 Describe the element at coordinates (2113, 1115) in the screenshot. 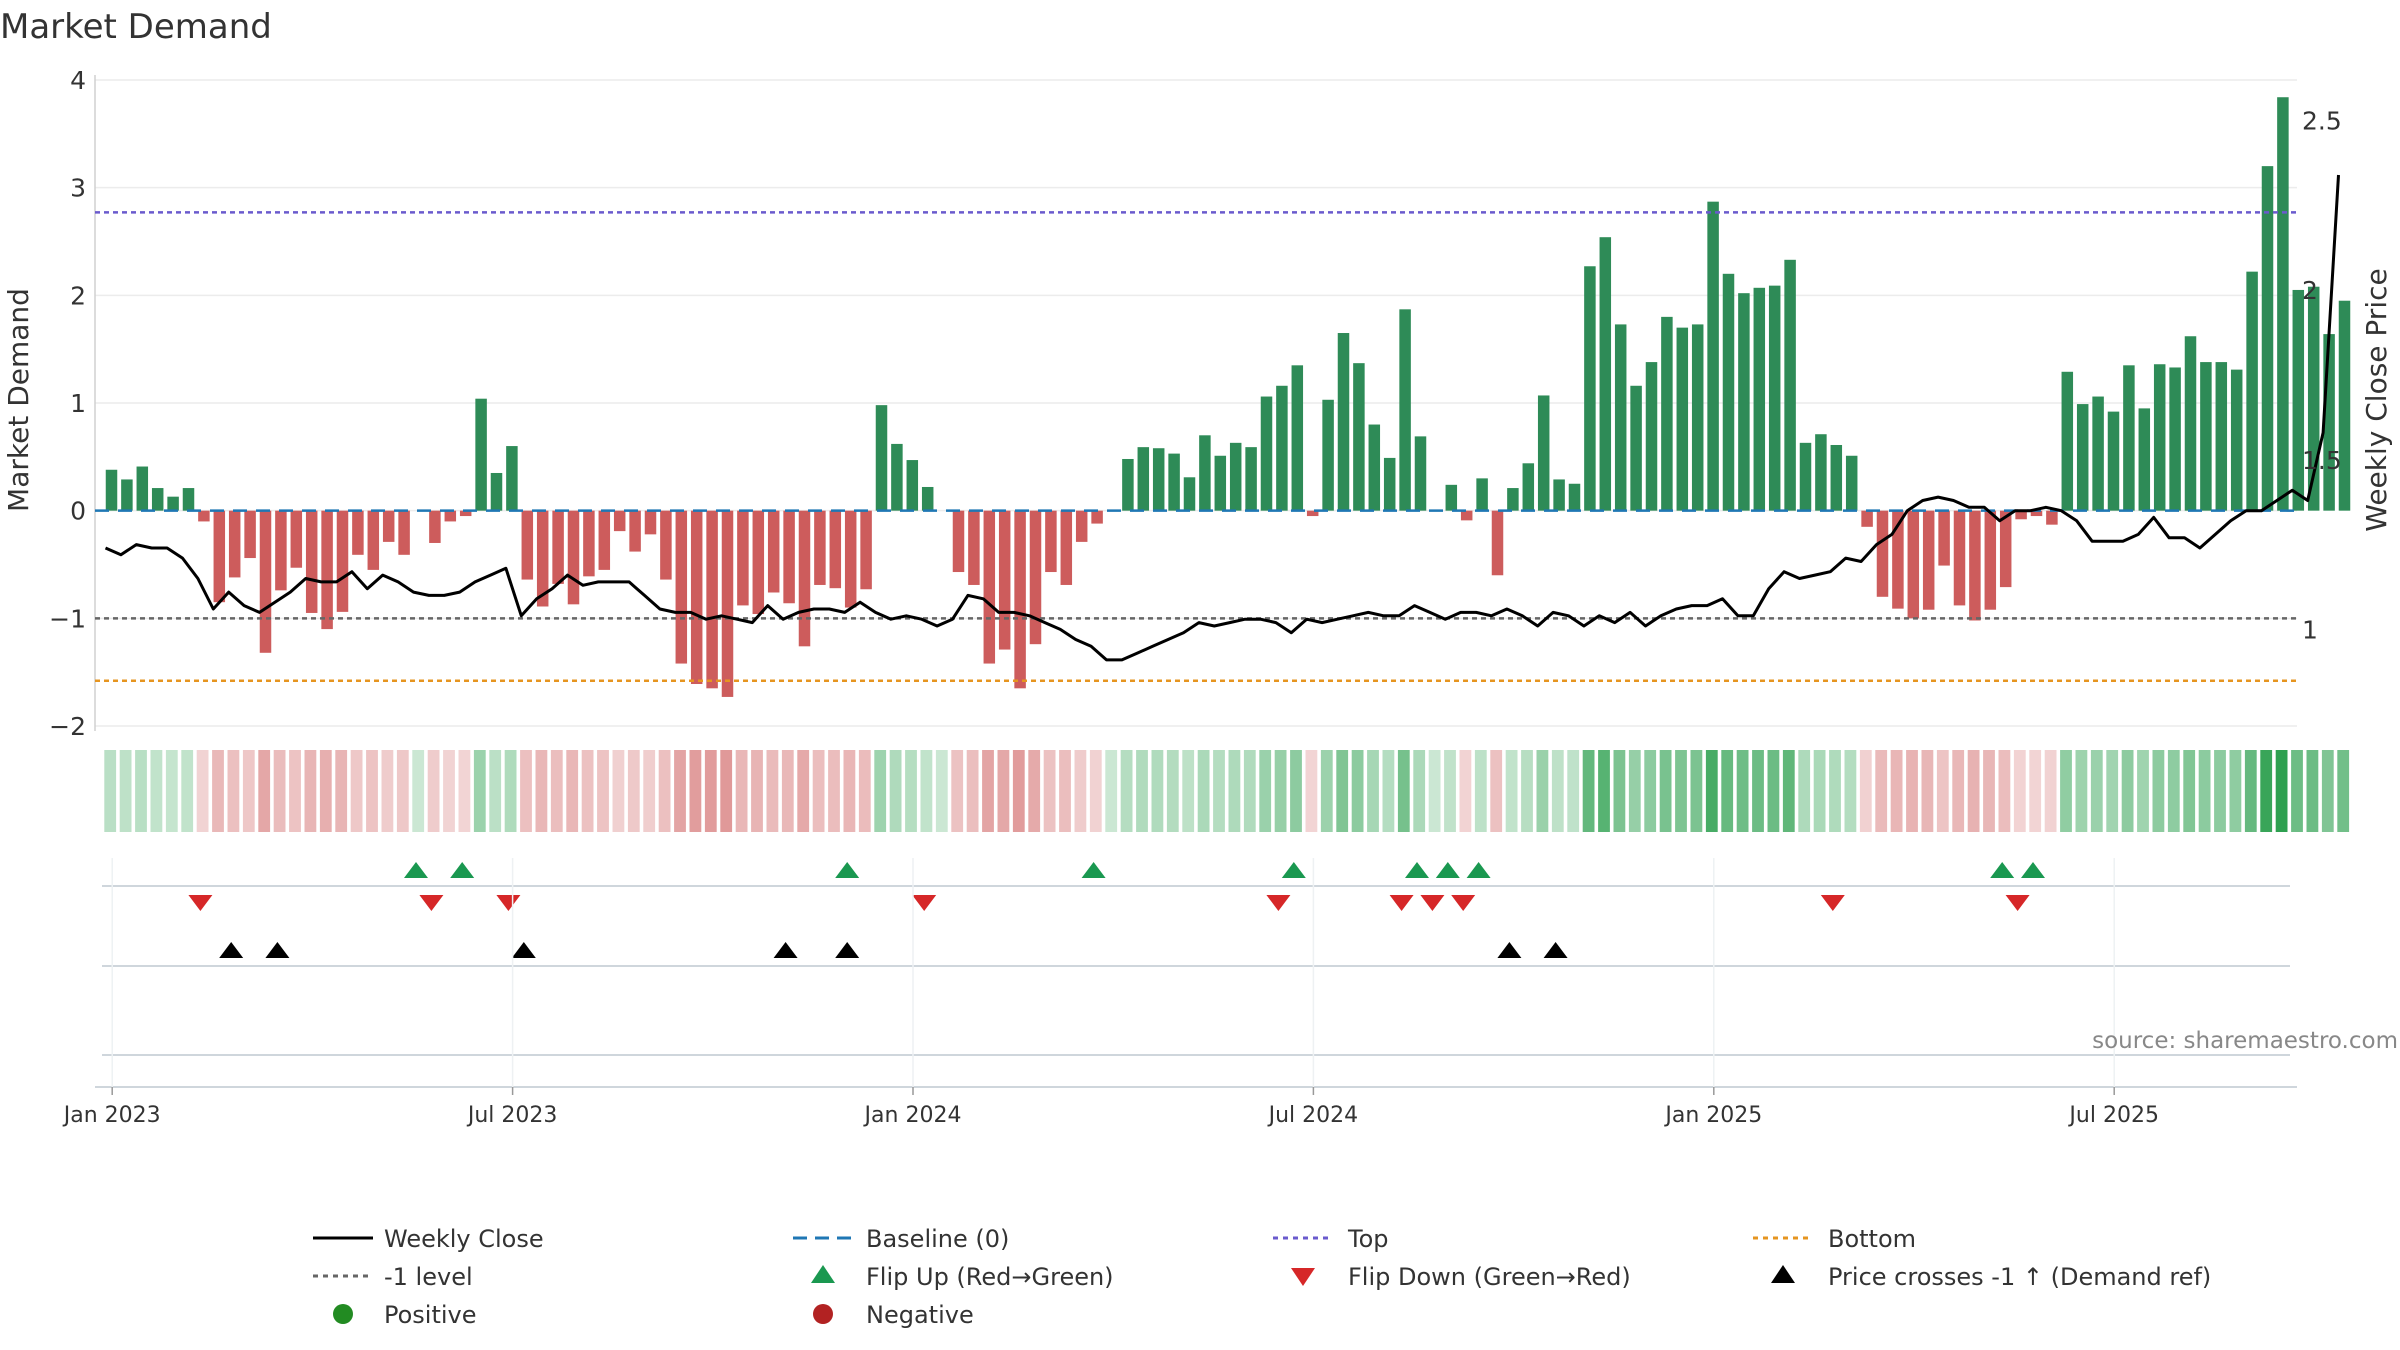

I see `x-tick-label: Jul 2025` at that location.